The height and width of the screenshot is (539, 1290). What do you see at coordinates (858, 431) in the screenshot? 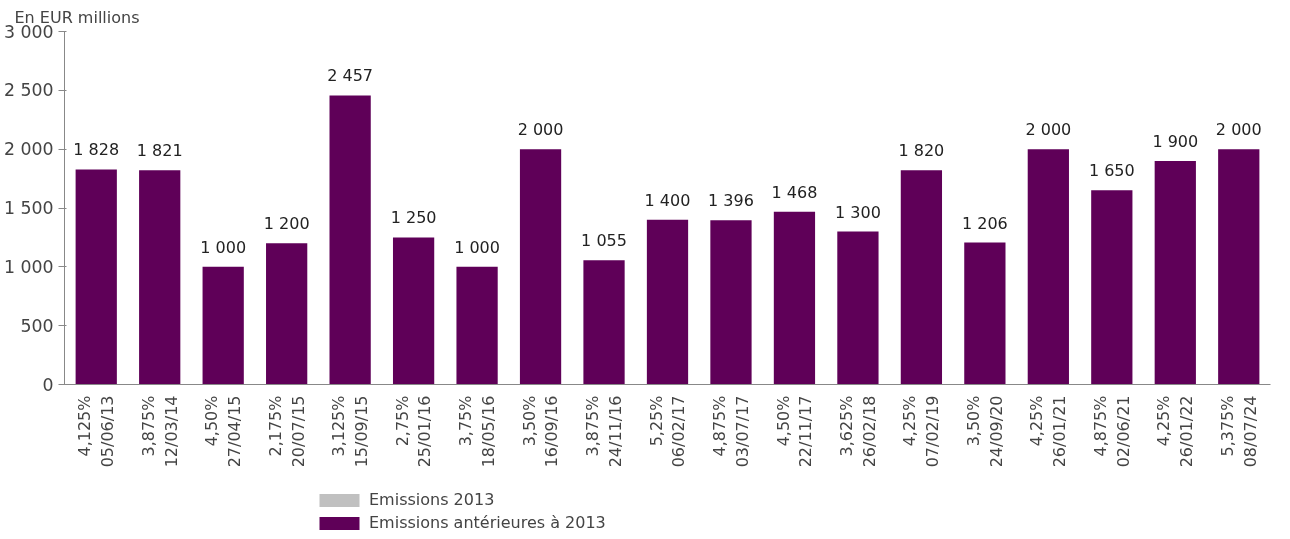
I see `x-tick-label: 3,625% 26/02/18` at bounding box center [858, 431].